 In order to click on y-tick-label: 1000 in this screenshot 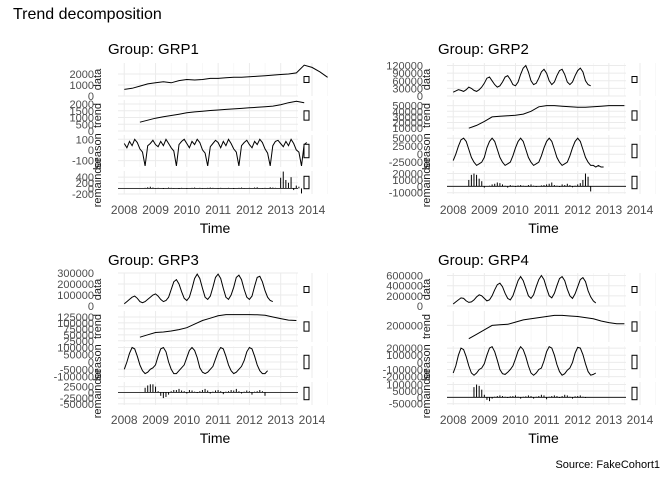, I will do `click(82, 119)`.